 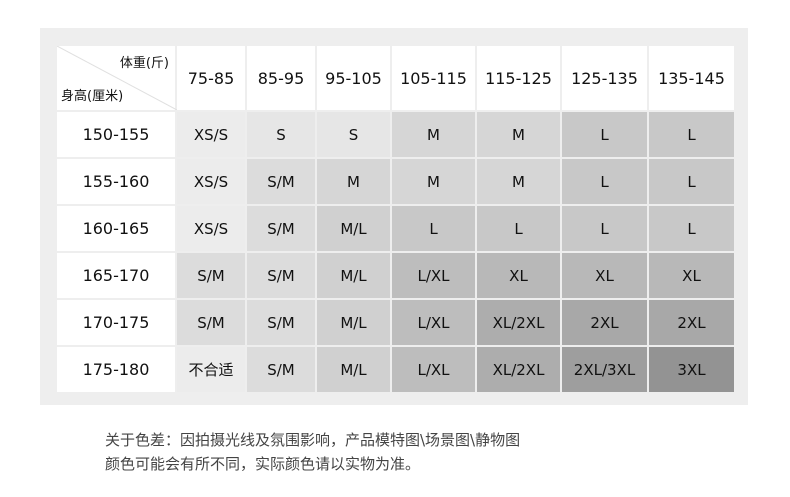 I want to click on weight-header: 75-85, so click(x=211, y=78).